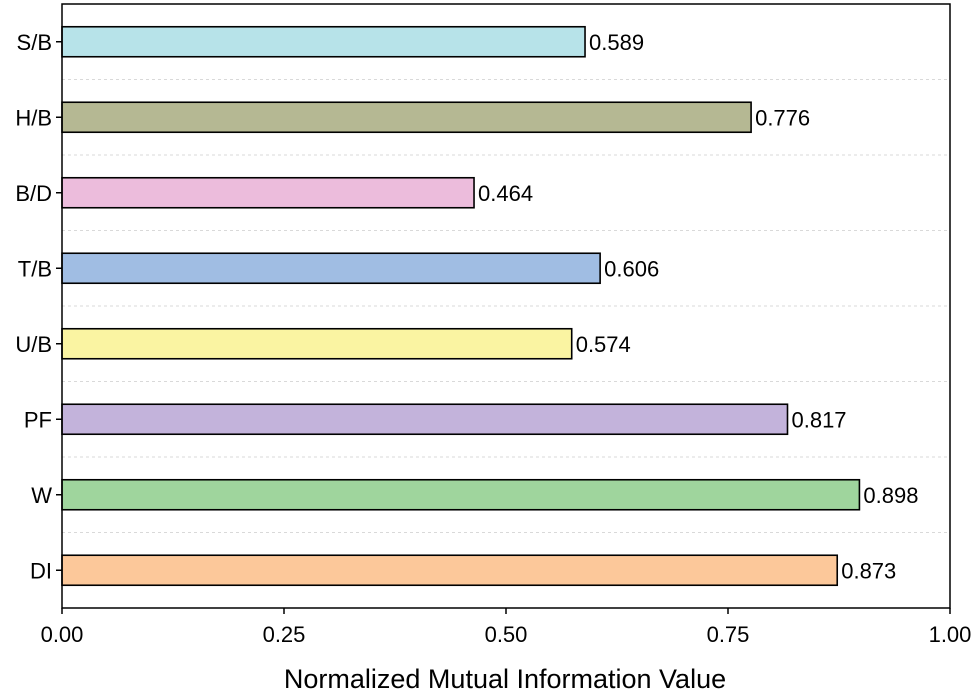  What do you see at coordinates (631, 268) in the screenshot?
I see `value-label: 0.606` at bounding box center [631, 268].